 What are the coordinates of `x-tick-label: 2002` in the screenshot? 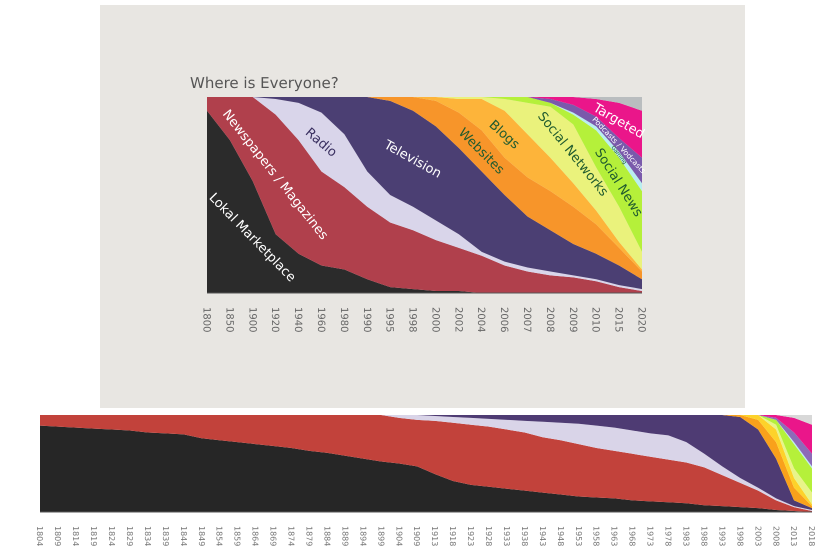 It's located at (458, 319).